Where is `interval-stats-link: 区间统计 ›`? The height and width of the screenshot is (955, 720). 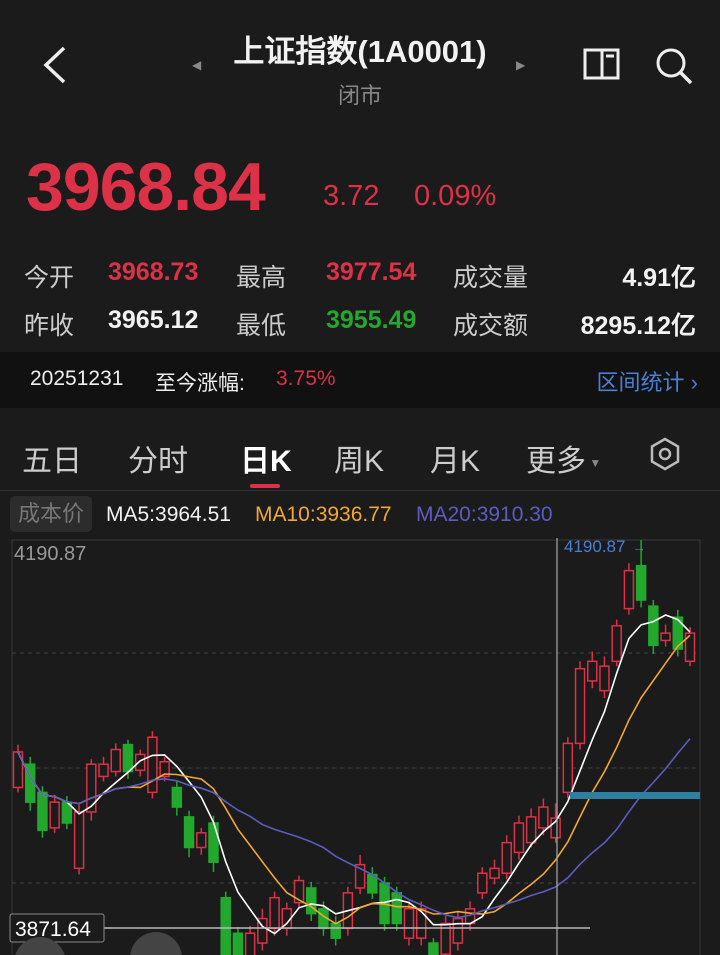
interval-stats-link: 区间统计 › is located at coordinates (647, 381).